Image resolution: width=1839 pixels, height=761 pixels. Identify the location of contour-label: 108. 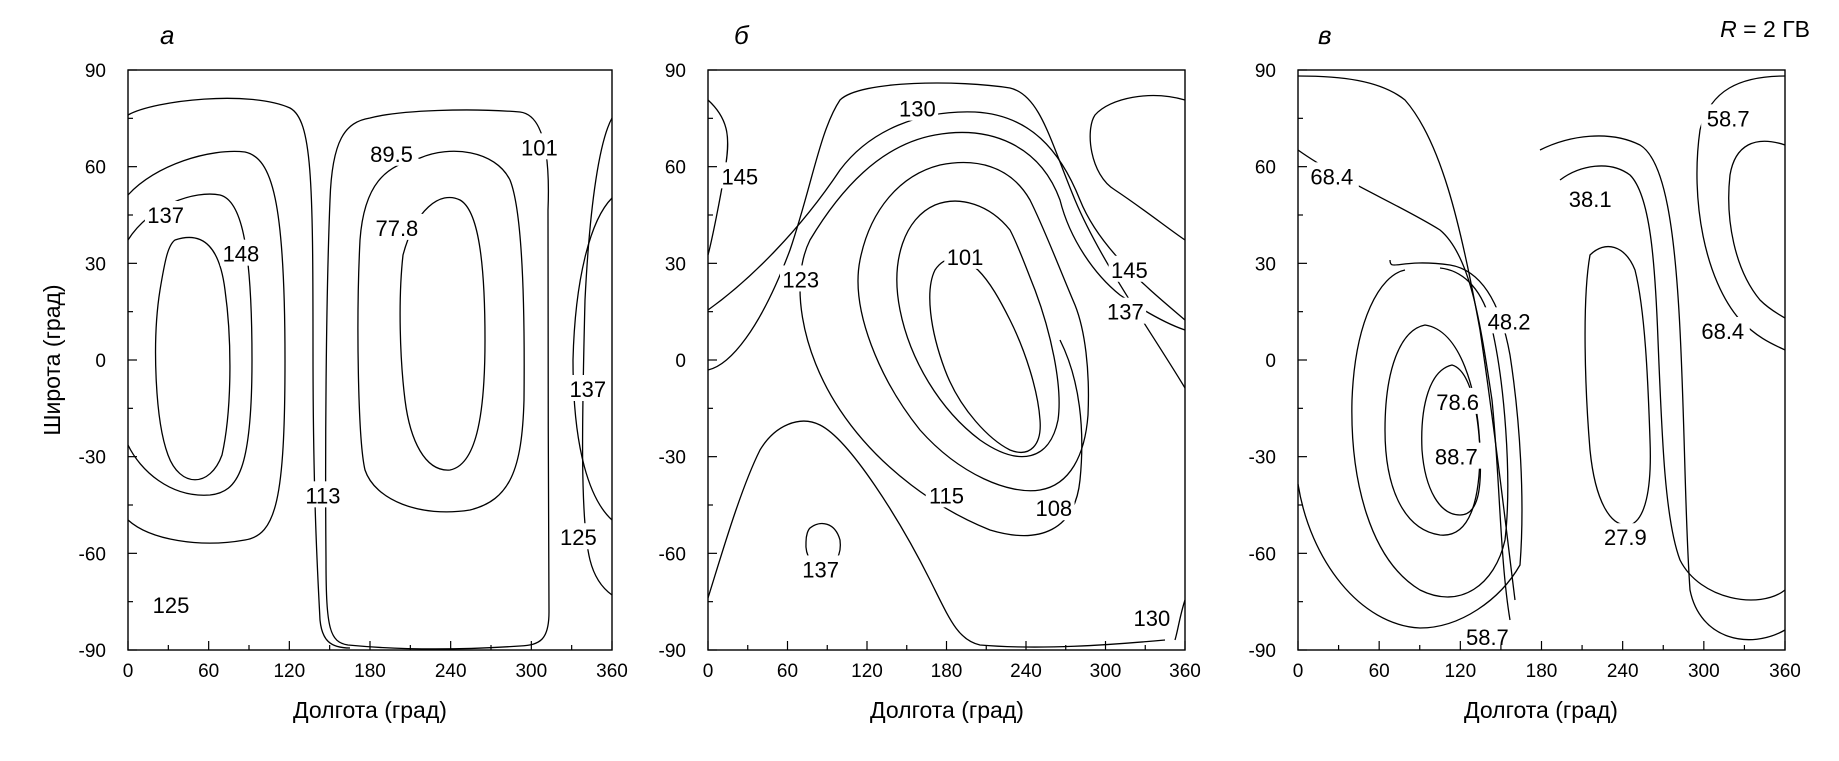
(1053, 508).